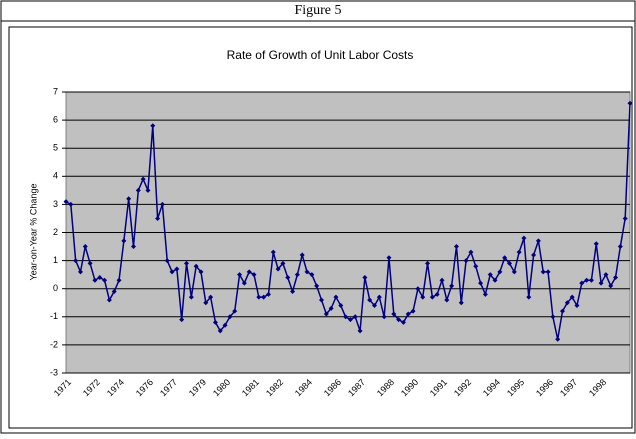  Describe the element at coordinates (55, 119) in the screenshot. I see `y-tick-label: 6` at that location.